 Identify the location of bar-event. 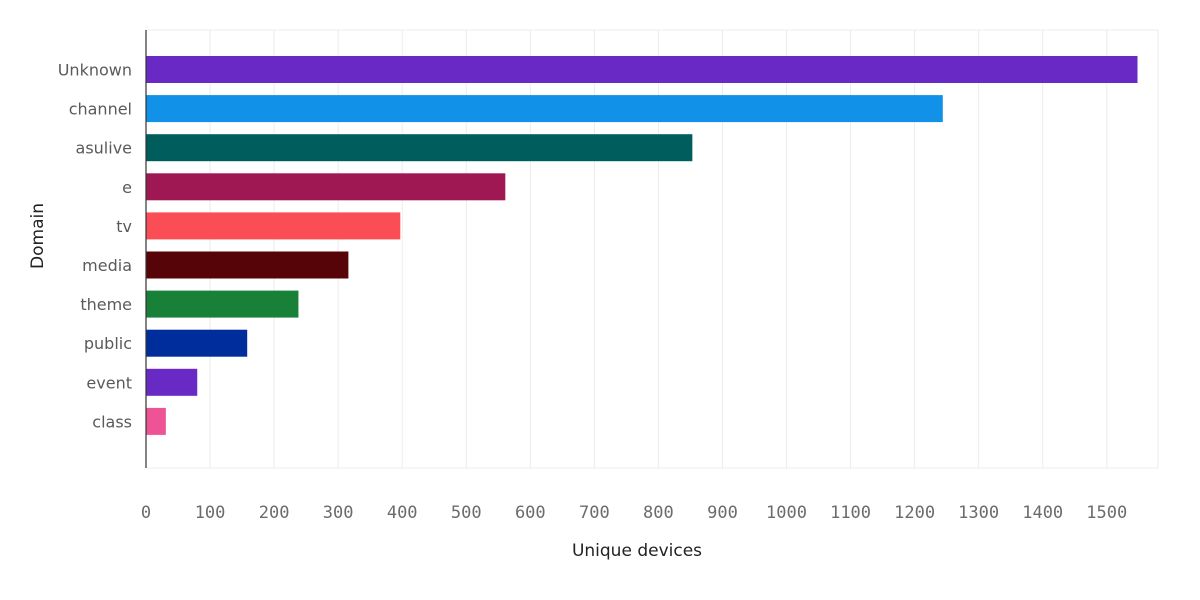
(172, 382).